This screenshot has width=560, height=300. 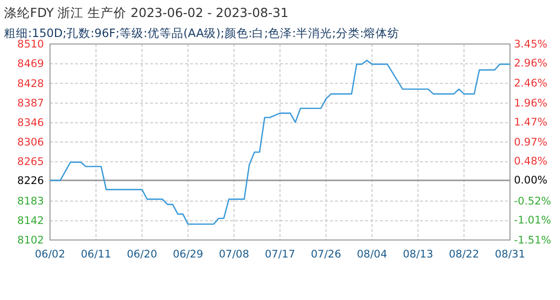 What do you see at coordinates (533, 220) in the screenshot?
I see `y2-tick-label: -1.01%` at bounding box center [533, 220].